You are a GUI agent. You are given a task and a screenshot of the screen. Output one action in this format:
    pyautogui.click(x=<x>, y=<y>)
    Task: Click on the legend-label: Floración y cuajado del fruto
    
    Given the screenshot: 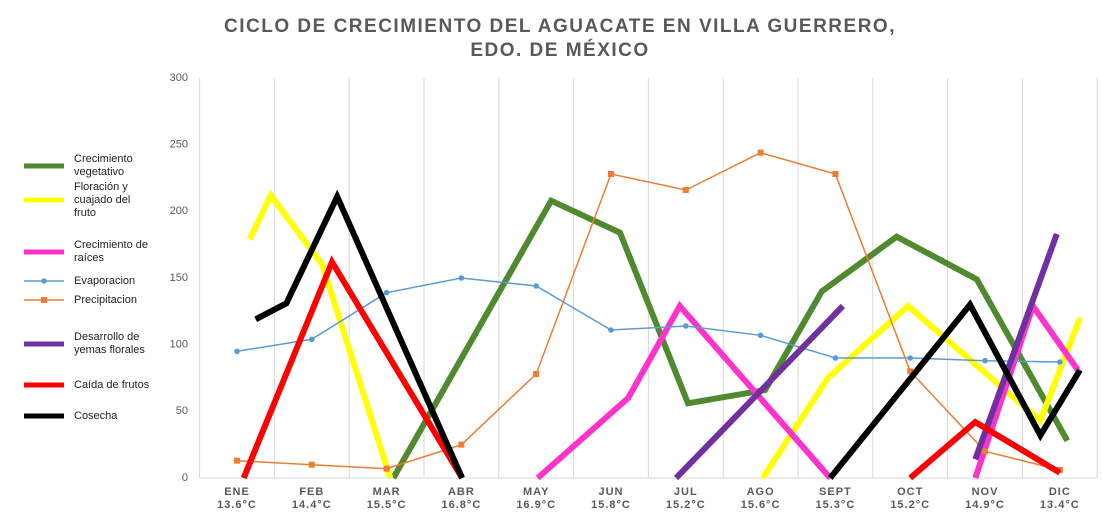 What is the action you would take?
    pyautogui.click(x=102, y=199)
    